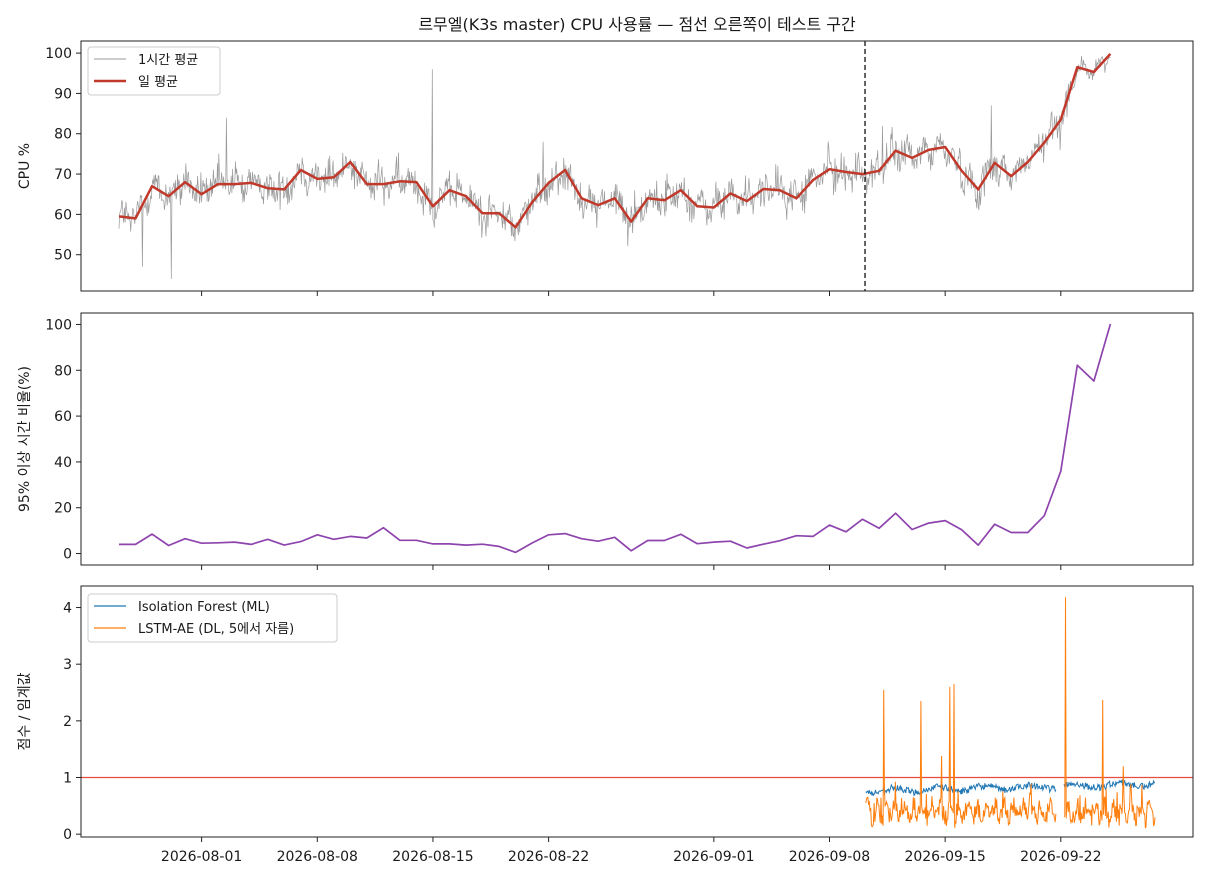  What do you see at coordinates (63, 440) in the screenshot?
I see `y-axis-ticks: 0 20 40 60 80 100` at bounding box center [63, 440].